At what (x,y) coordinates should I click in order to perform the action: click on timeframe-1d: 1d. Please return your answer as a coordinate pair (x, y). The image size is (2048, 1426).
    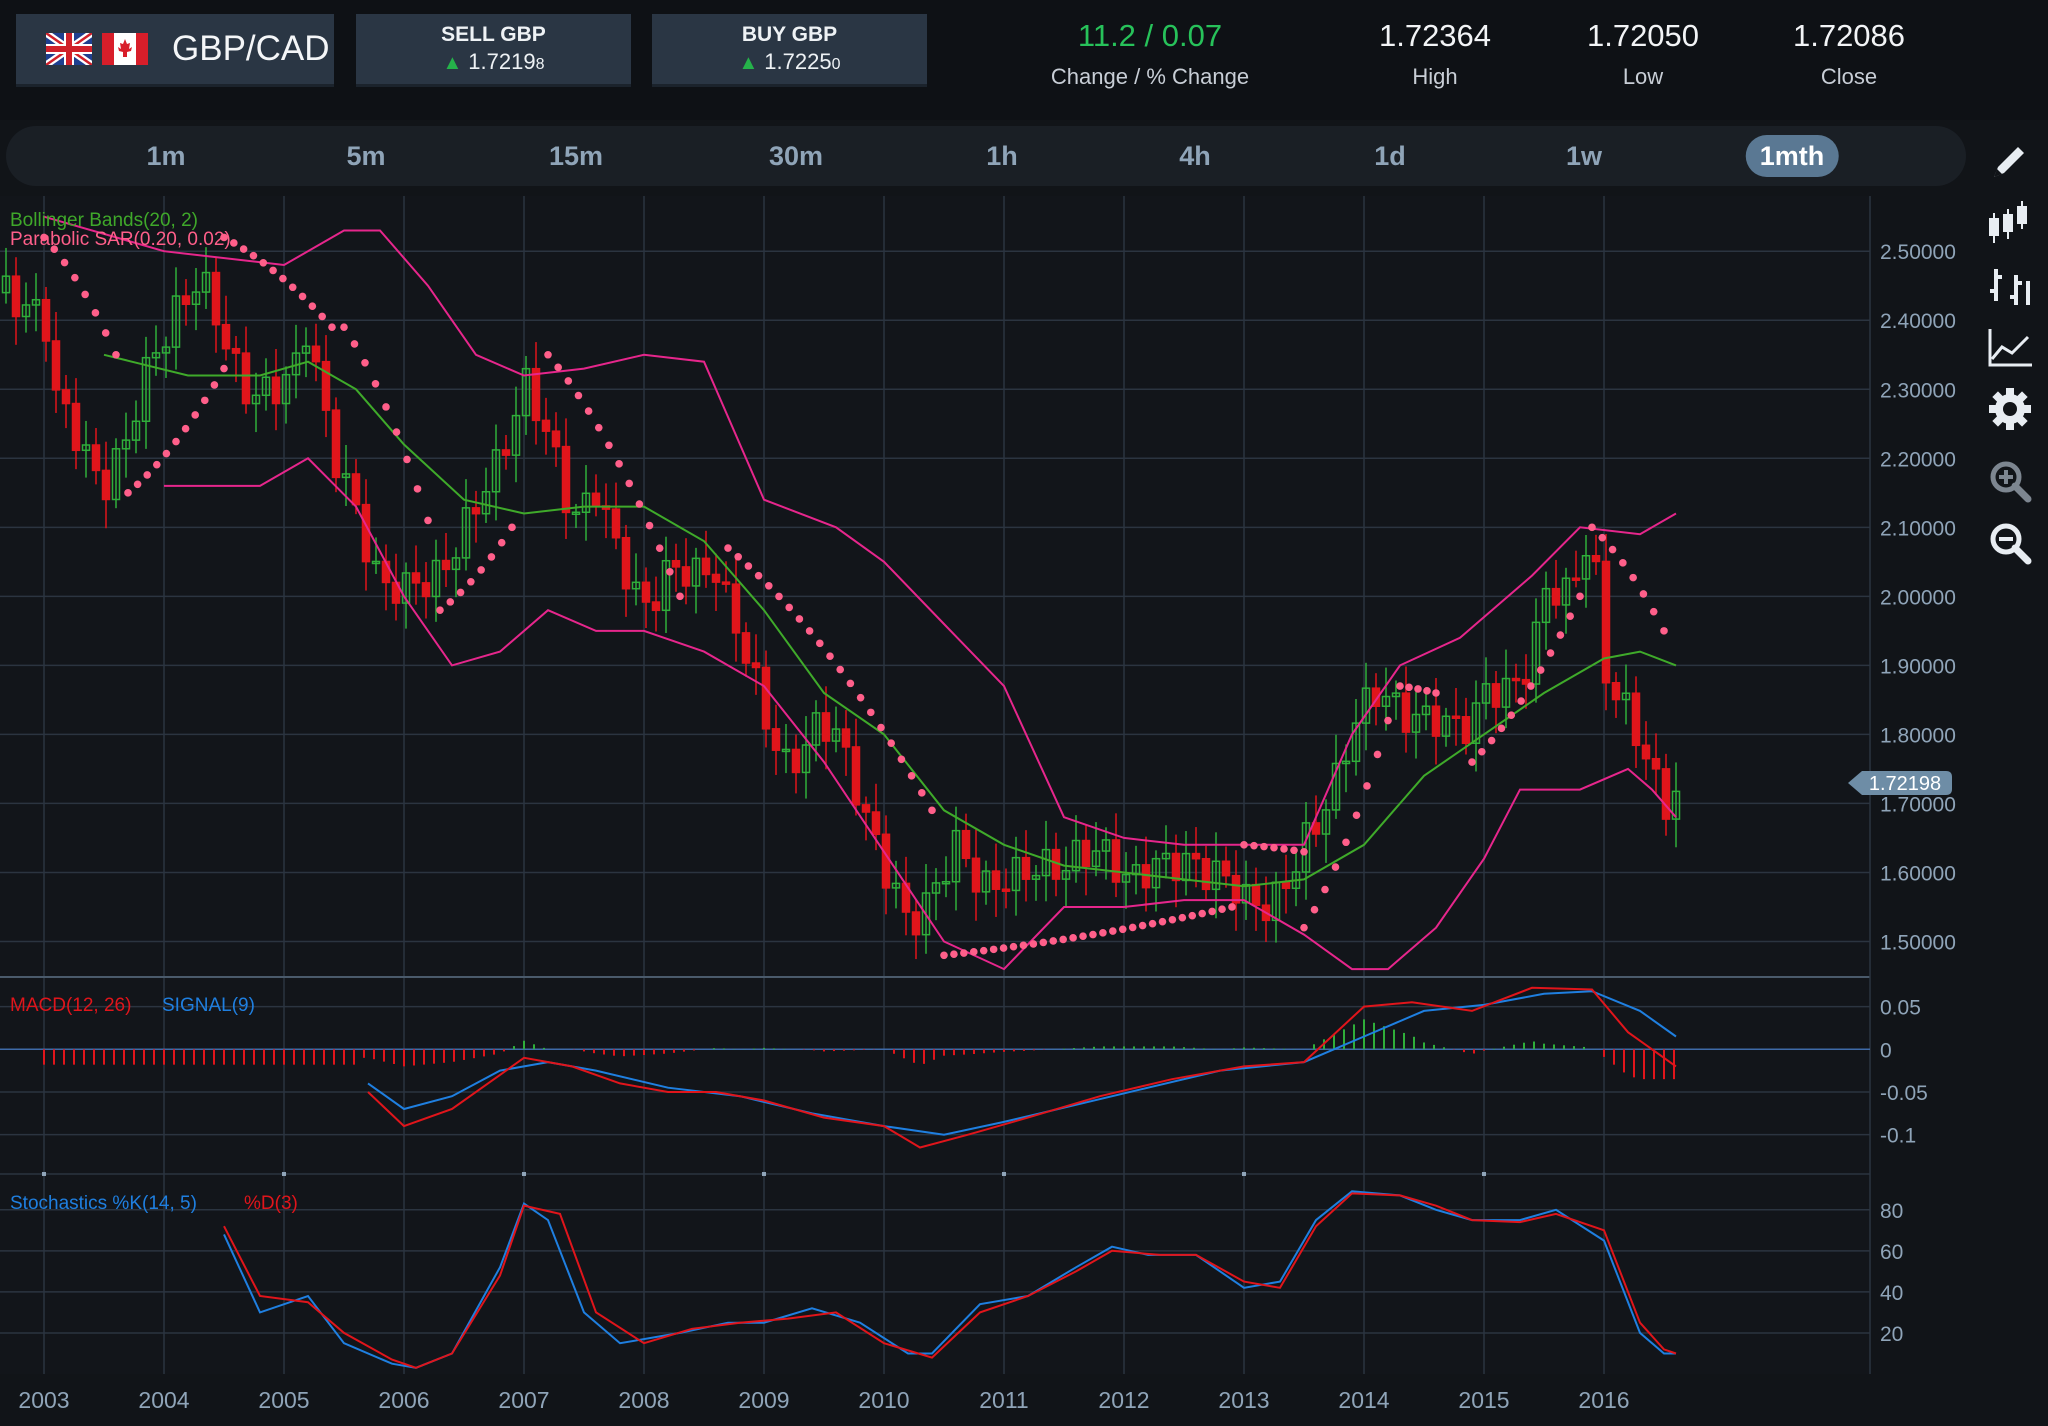
    Looking at the image, I should click on (1390, 156).